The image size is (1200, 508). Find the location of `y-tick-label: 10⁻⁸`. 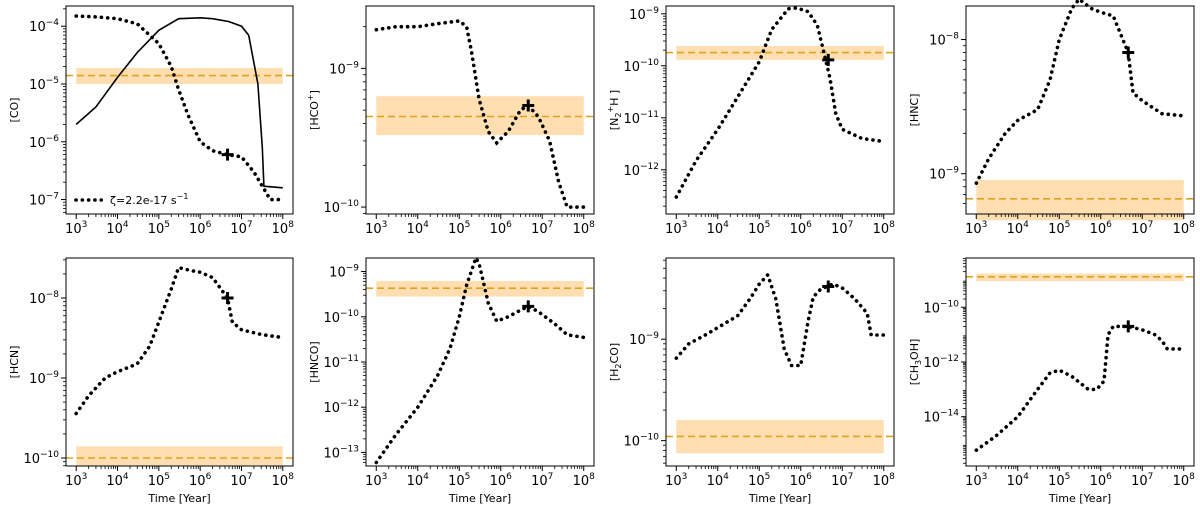

y-tick-label: 10⁻⁸ is located at coordinates (44, 298).